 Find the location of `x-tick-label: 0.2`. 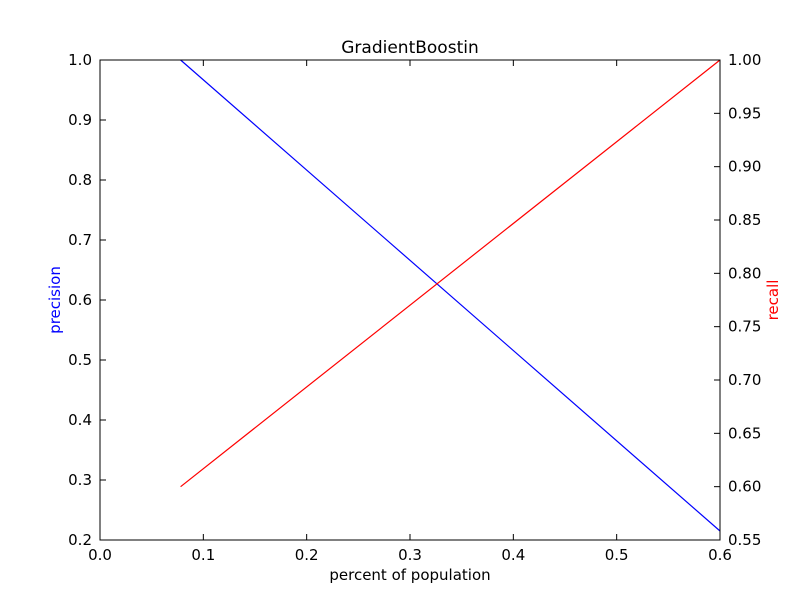

x-tick-label: 0.2 is located at coordinates (307, 555).